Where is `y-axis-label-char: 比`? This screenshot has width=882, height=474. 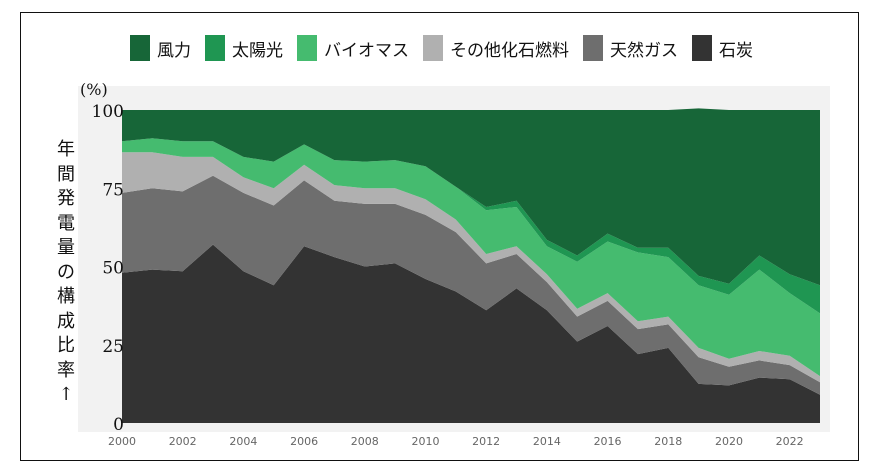
y-axis-label-char: 比 is located at coordinates (66, 345).